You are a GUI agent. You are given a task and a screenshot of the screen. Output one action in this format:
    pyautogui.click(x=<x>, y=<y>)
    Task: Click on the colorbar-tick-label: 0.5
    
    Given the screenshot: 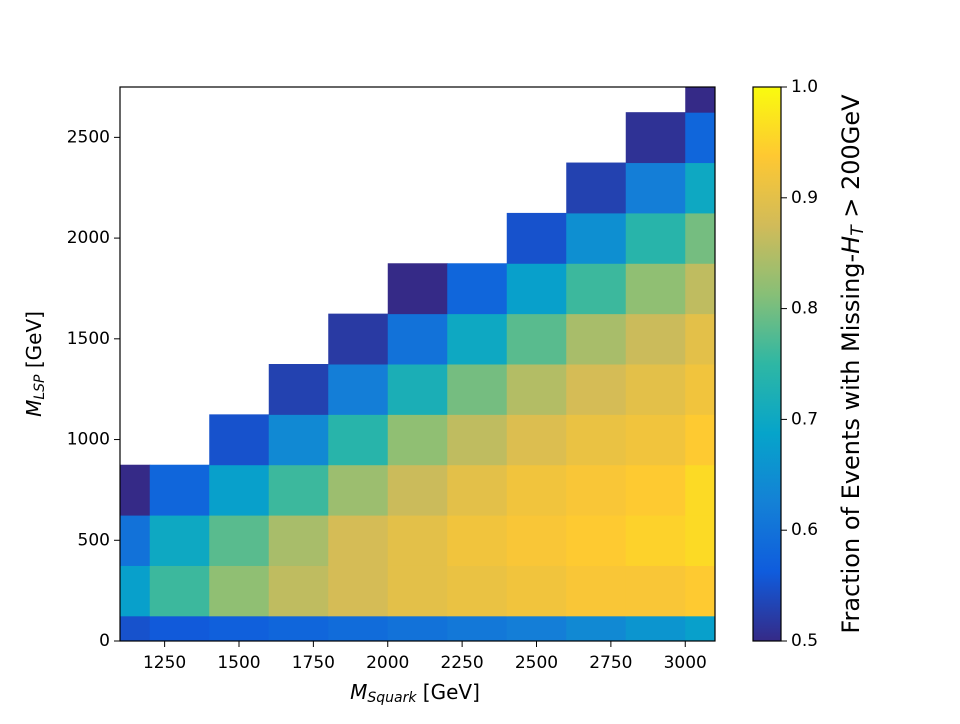 What is the action you would take?
    pyautogui.click(x=804, y=641)
    